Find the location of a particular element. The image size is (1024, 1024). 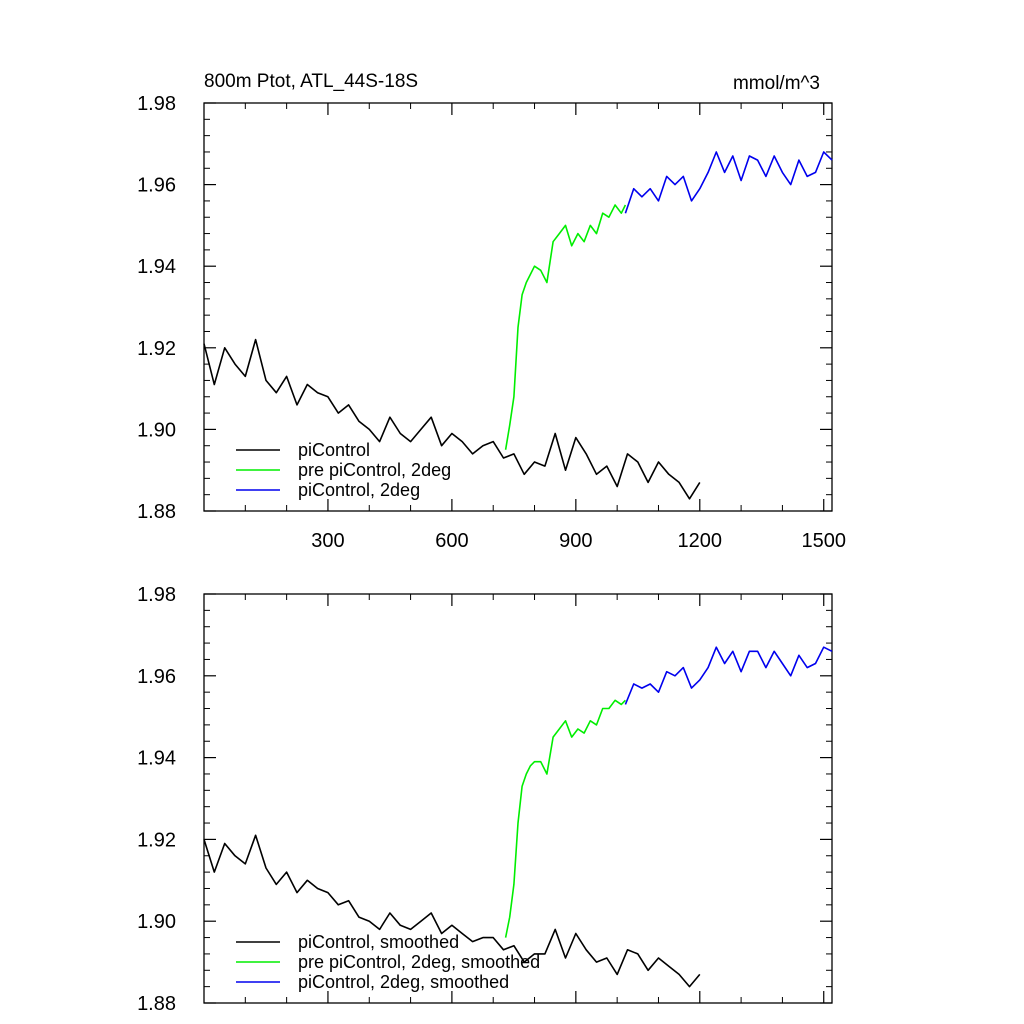

x-tick-label: 600 is located at coordinates (451, 541).